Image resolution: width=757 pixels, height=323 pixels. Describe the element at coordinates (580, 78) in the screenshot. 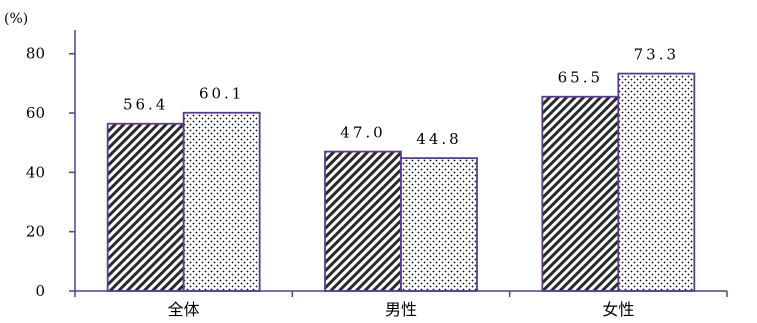

I see `bar-value-label: 65.5` at that location.